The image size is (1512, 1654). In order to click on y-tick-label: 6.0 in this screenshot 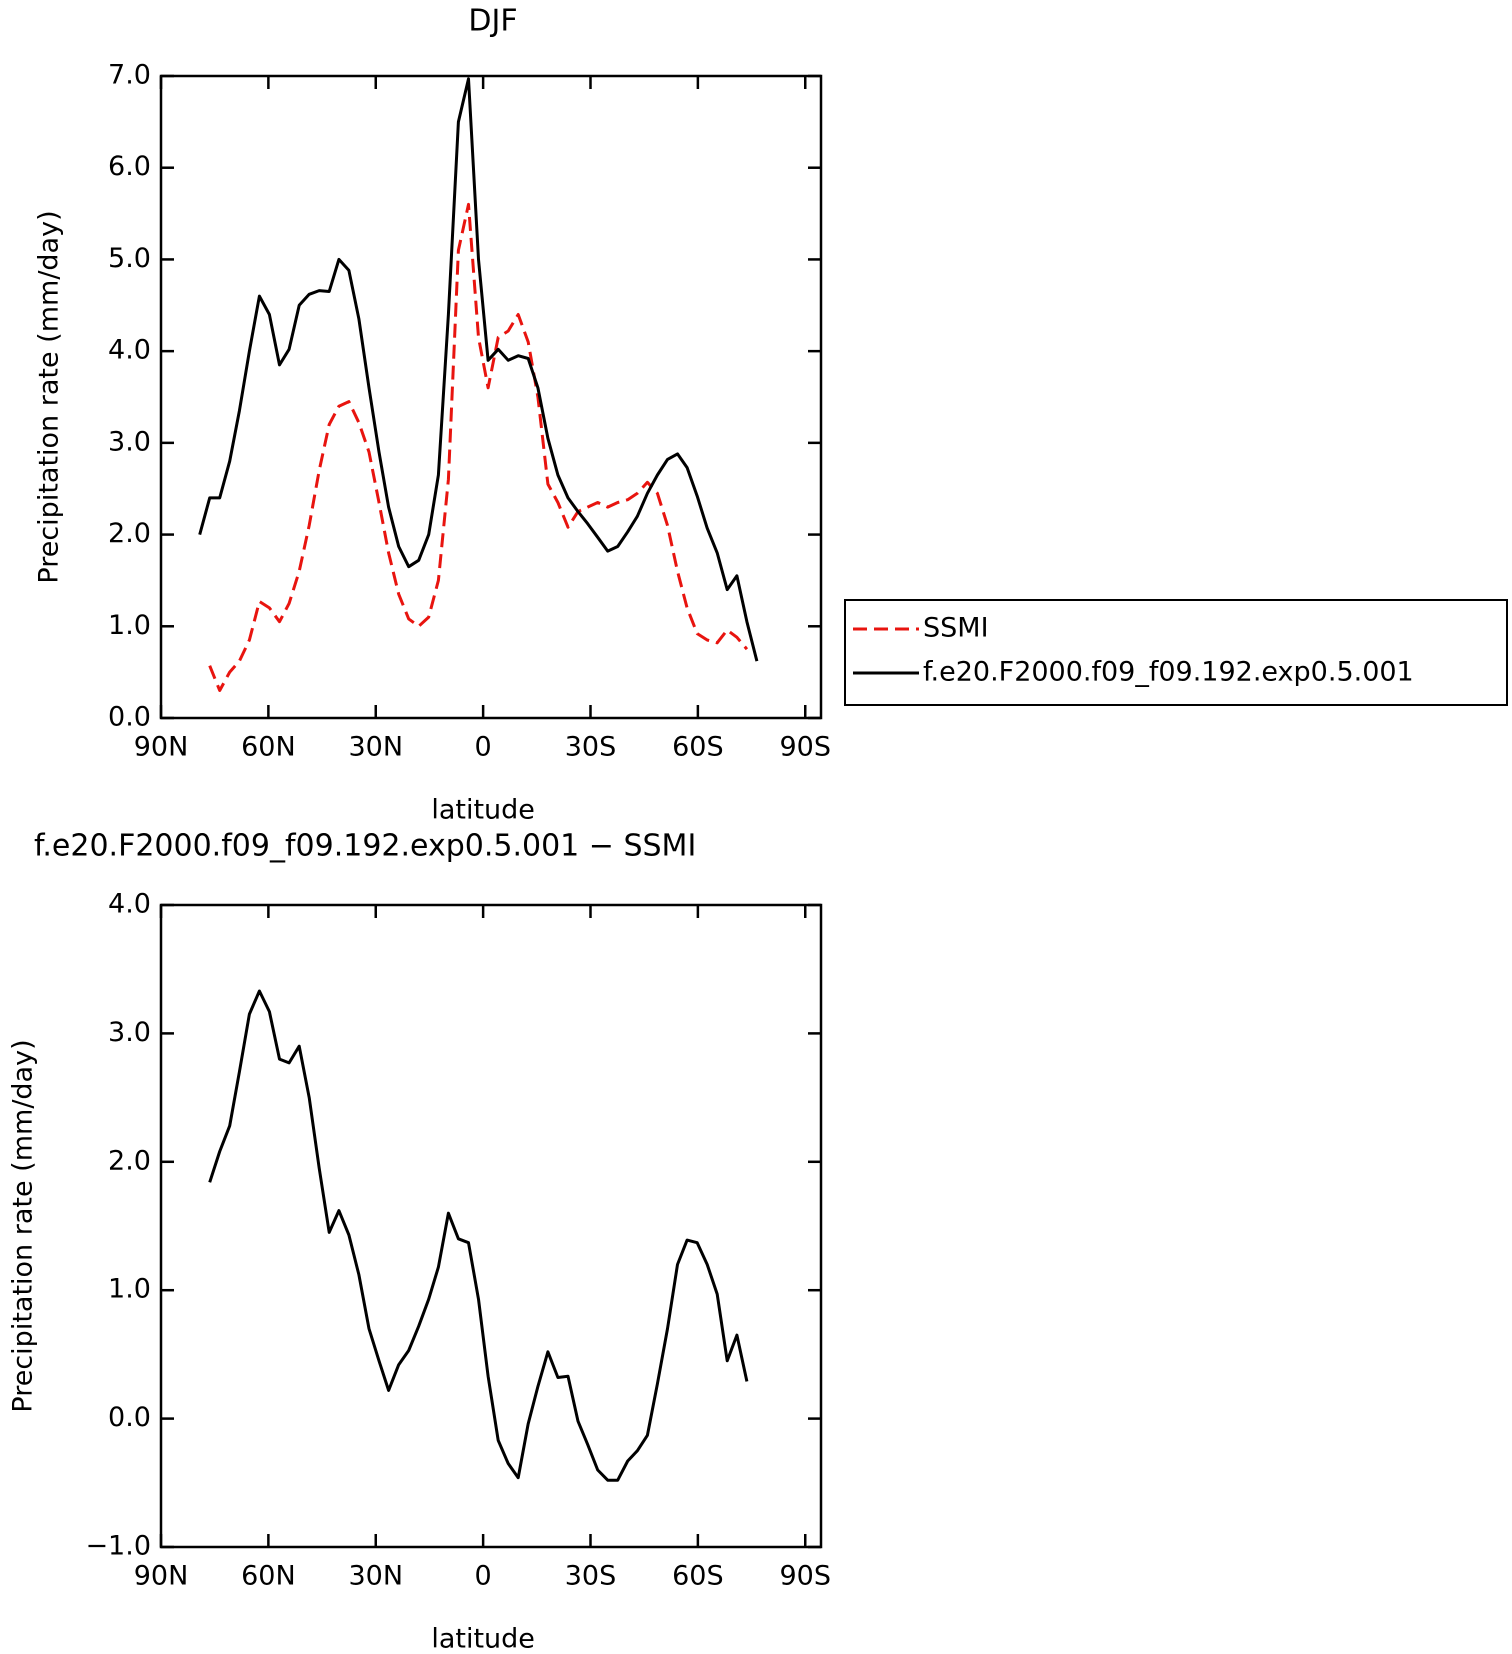, I will do `click(129, 166)`.